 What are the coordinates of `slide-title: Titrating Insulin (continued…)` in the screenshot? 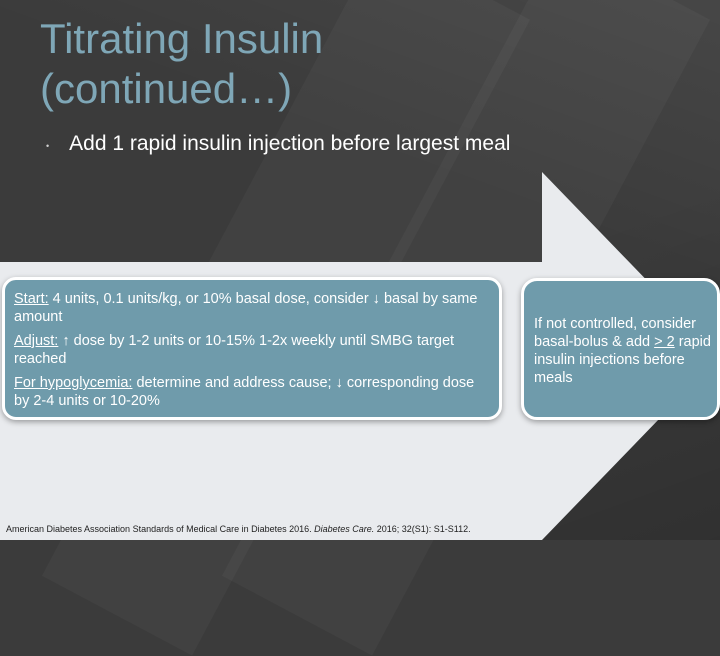 It's located at (181, 64).